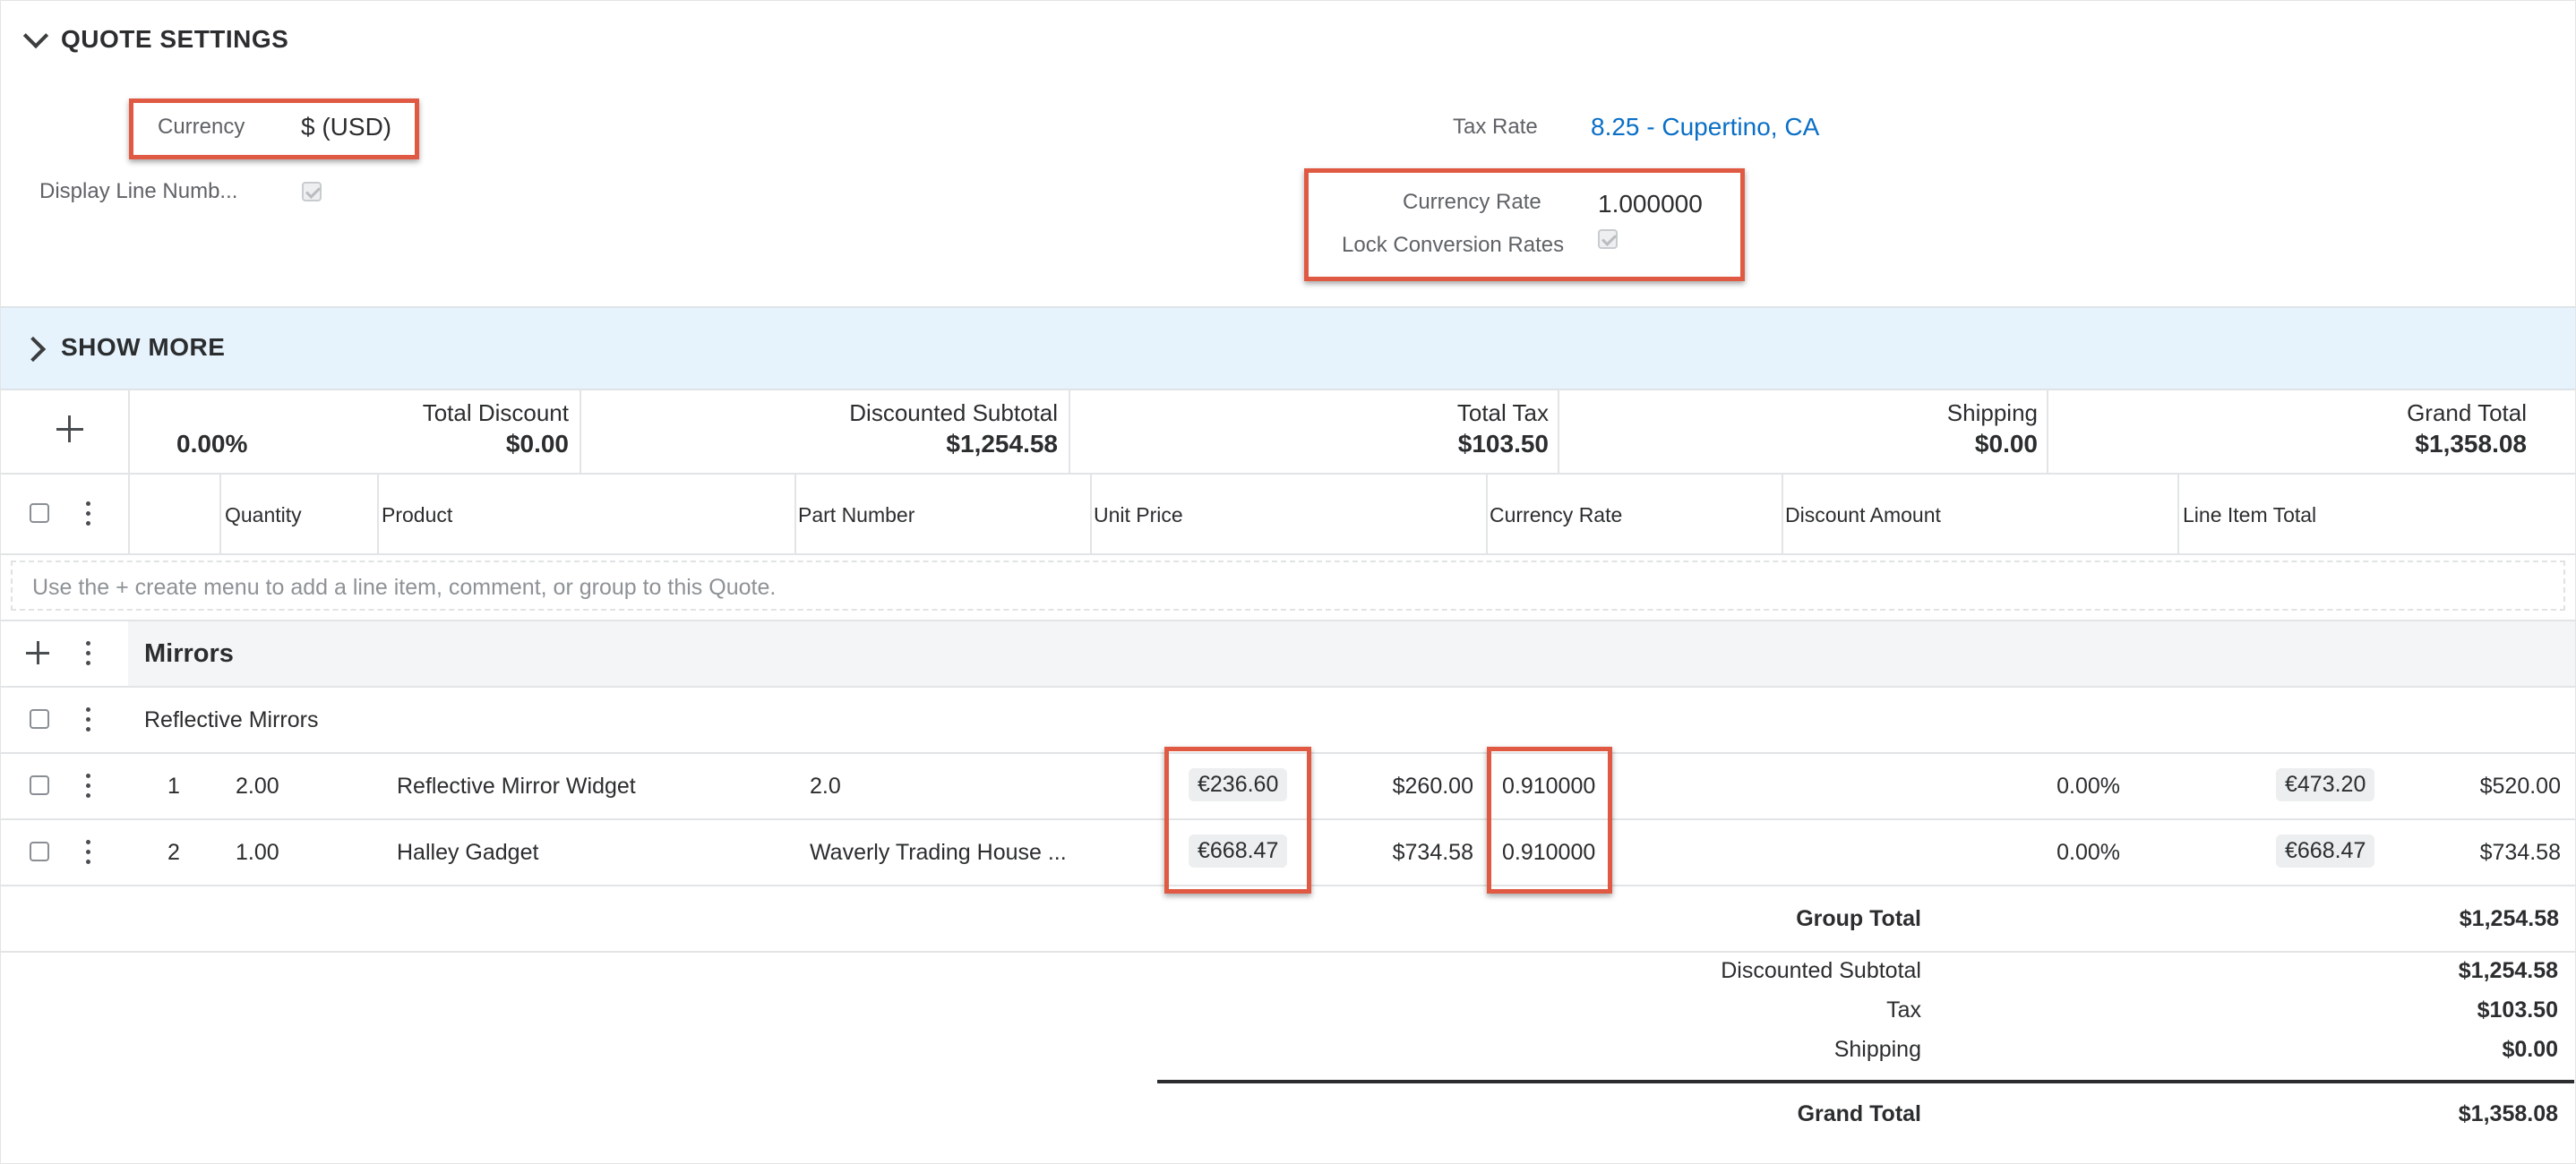  I want to click on line-total-usd: $520.00, so click(2520, 786).